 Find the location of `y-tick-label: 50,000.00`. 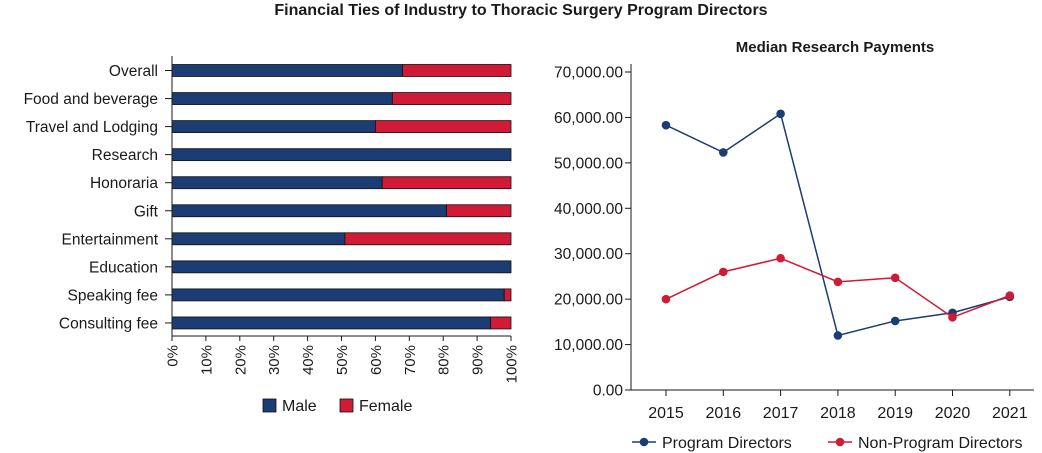

y-tick-label: 50,000.00 is located at coordinates (588, 163).